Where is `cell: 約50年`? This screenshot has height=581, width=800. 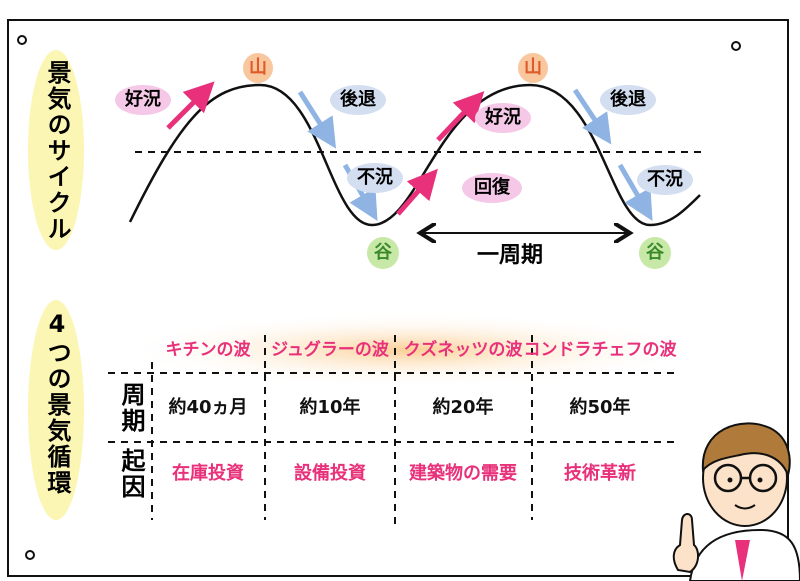 cell: 約50年 is located at coordinates (599, 407).